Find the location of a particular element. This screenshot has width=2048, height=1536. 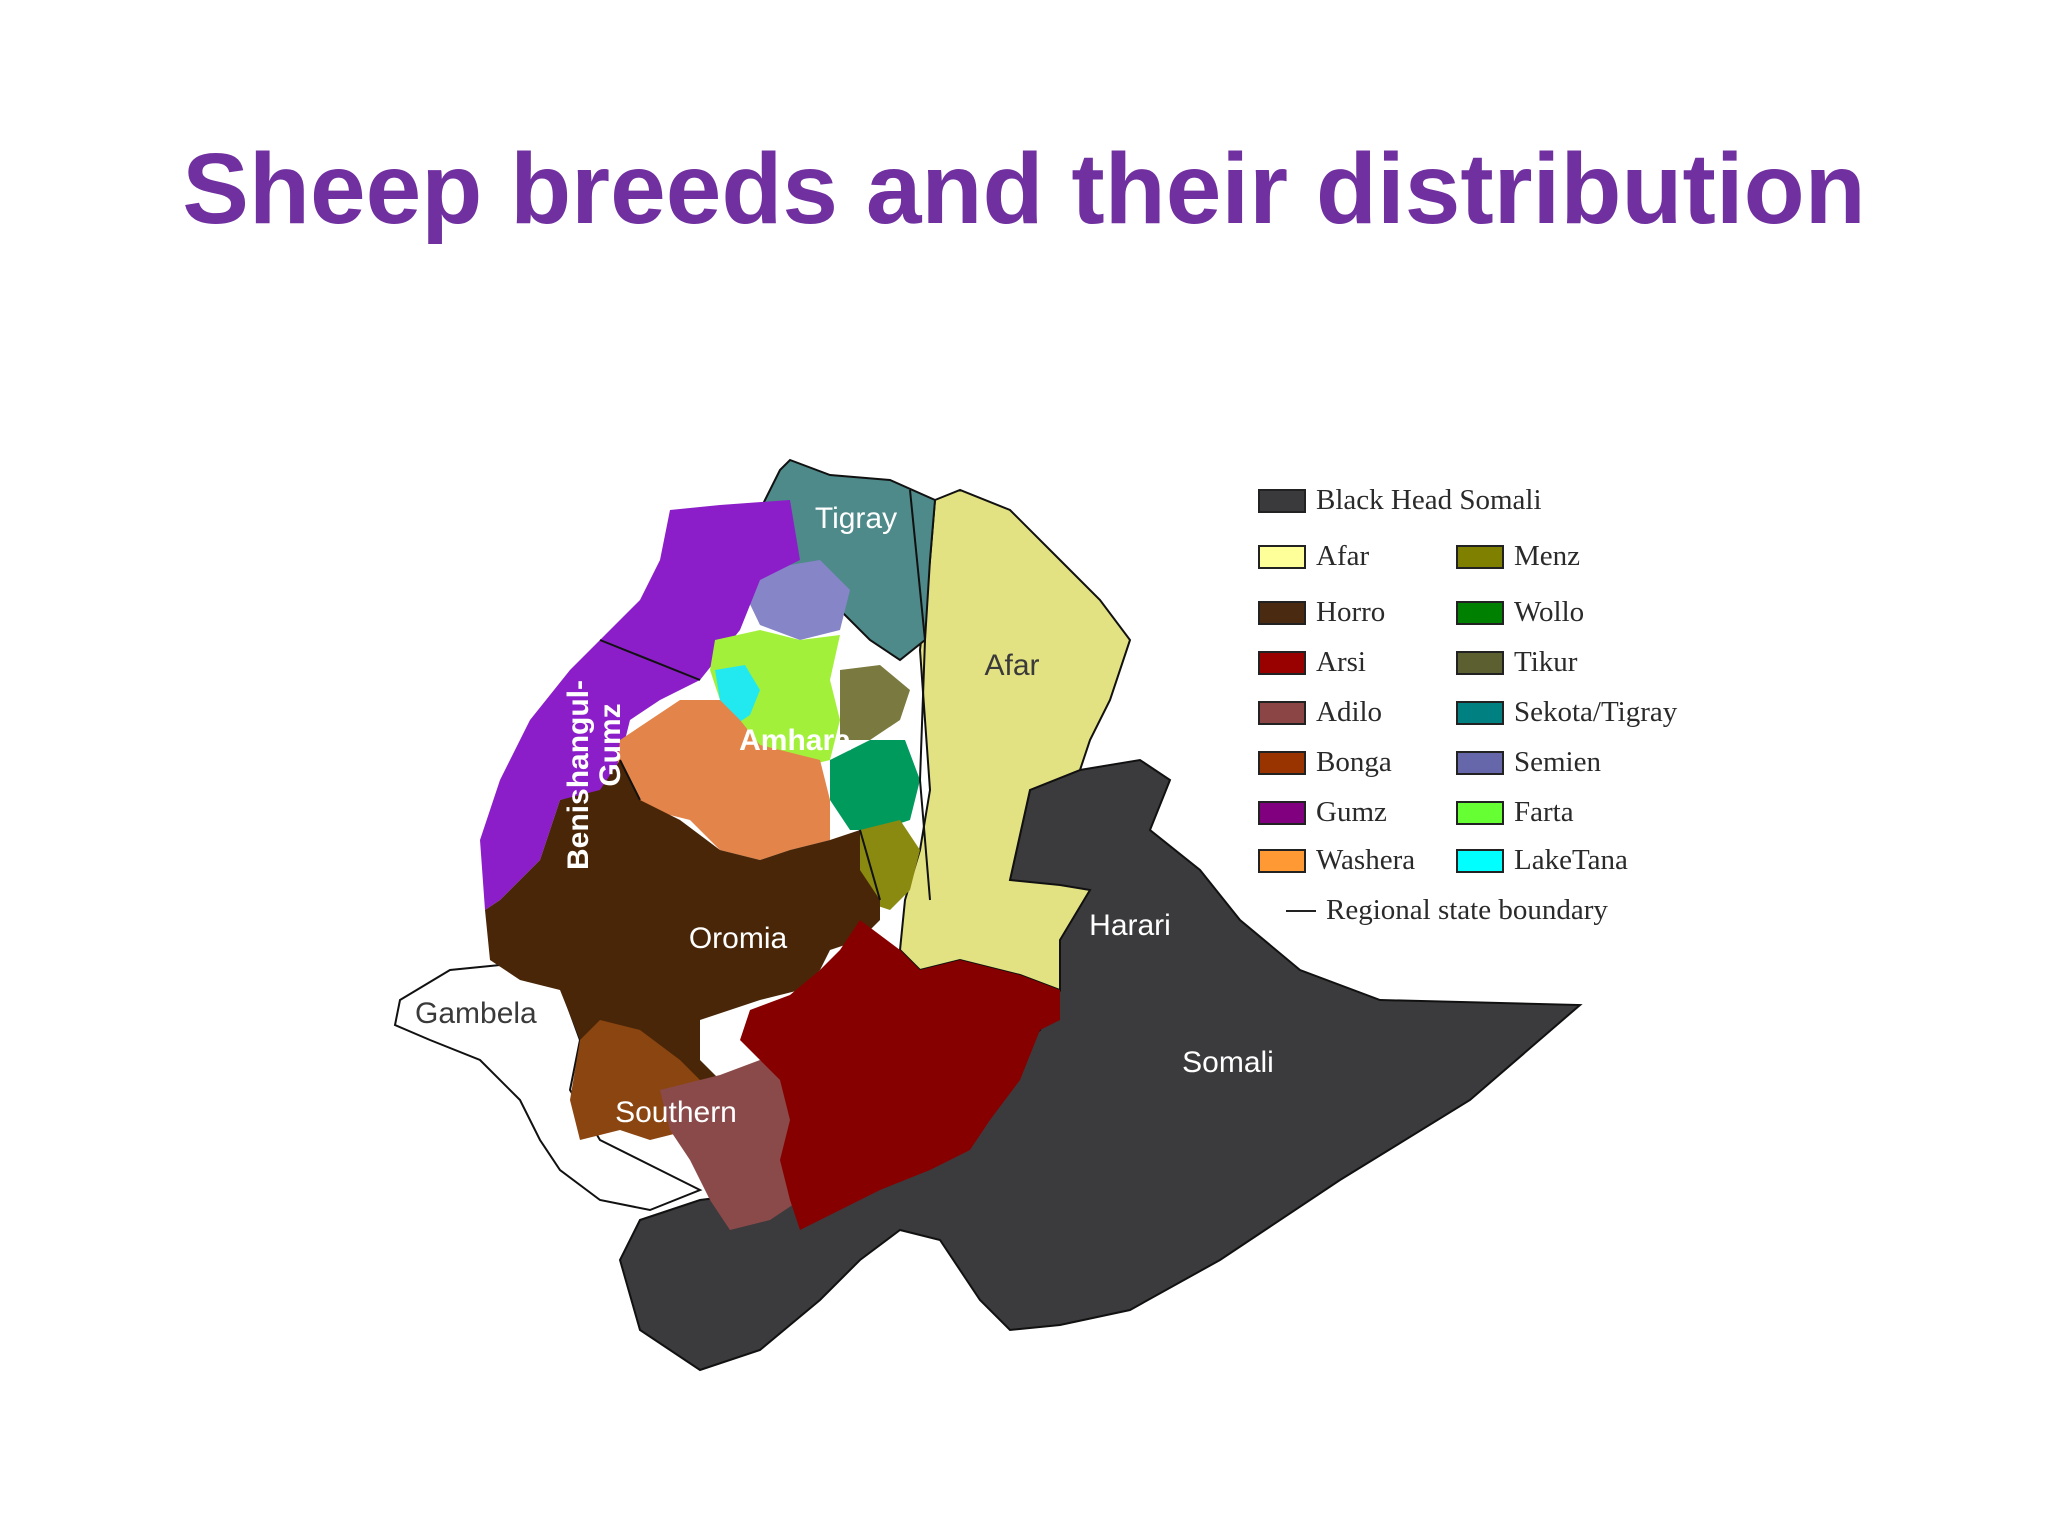

legend-label: Horro is located at coordinates (1351, 612).